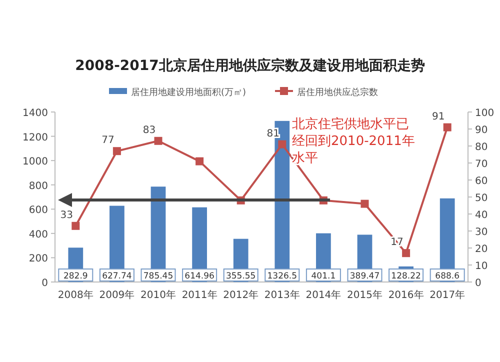  I want to click on x-tick-label: 2013年, so click(282, 295).